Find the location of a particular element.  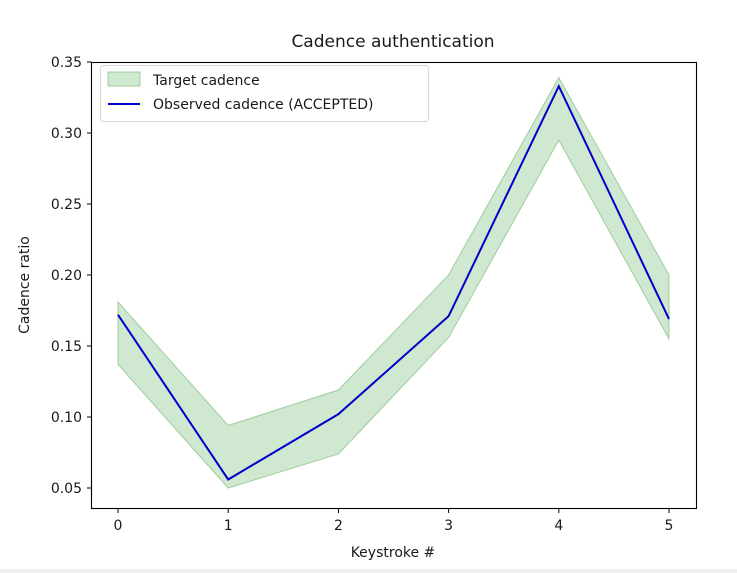

legend-label-target: Target cadence is located at coordinates (206, 81).